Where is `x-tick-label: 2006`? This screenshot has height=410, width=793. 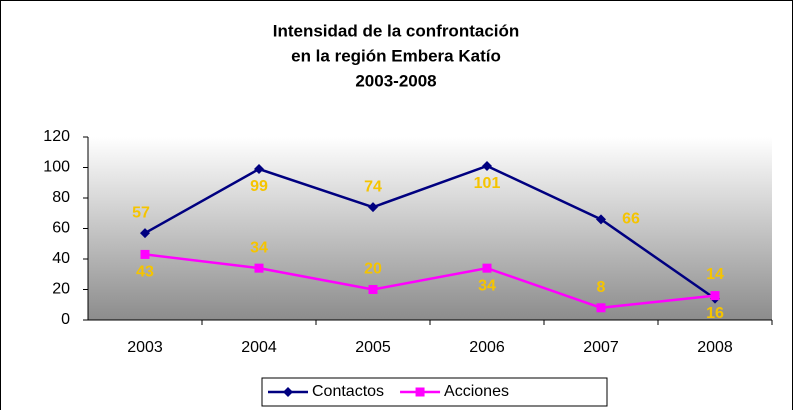
x-tick-label: 2006 is located at coordinates (487, 347).